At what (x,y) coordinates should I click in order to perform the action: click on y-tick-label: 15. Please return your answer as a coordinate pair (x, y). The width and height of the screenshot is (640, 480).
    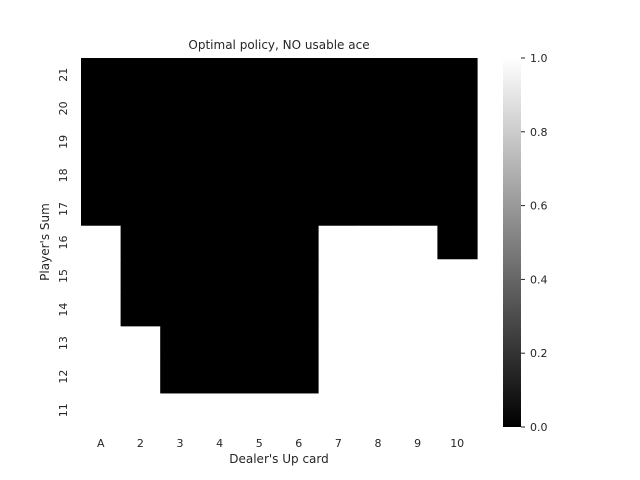
    Looking at the image, I should click on (63, 276).